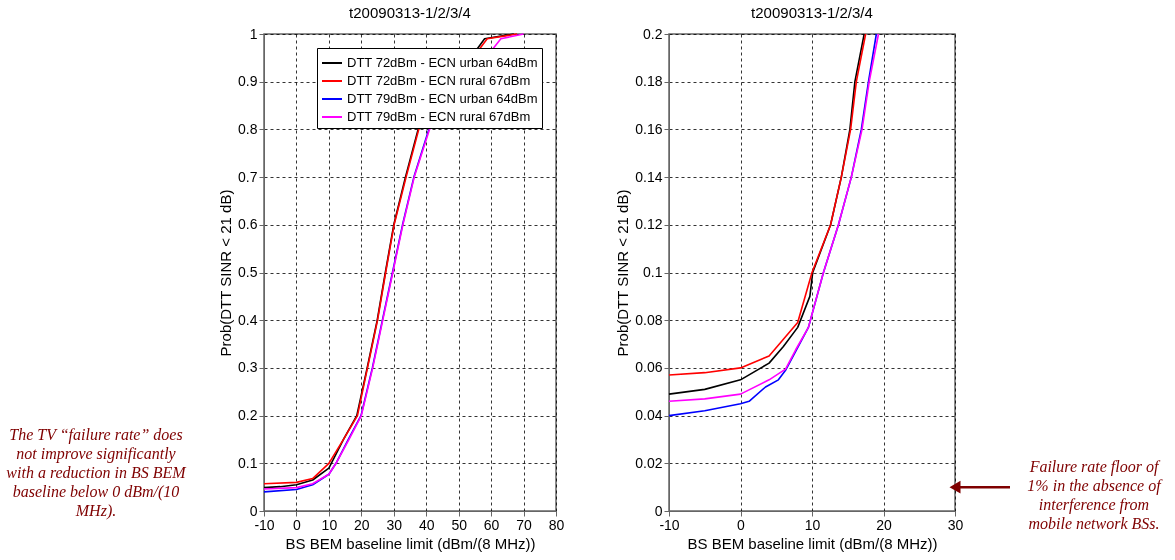 The height and width of the screenshot is (560, 1175). What do you see at coordinates (491, 524) in the screenshot?
I see `x-tick-label: 60` at bounding box center [491, 524].